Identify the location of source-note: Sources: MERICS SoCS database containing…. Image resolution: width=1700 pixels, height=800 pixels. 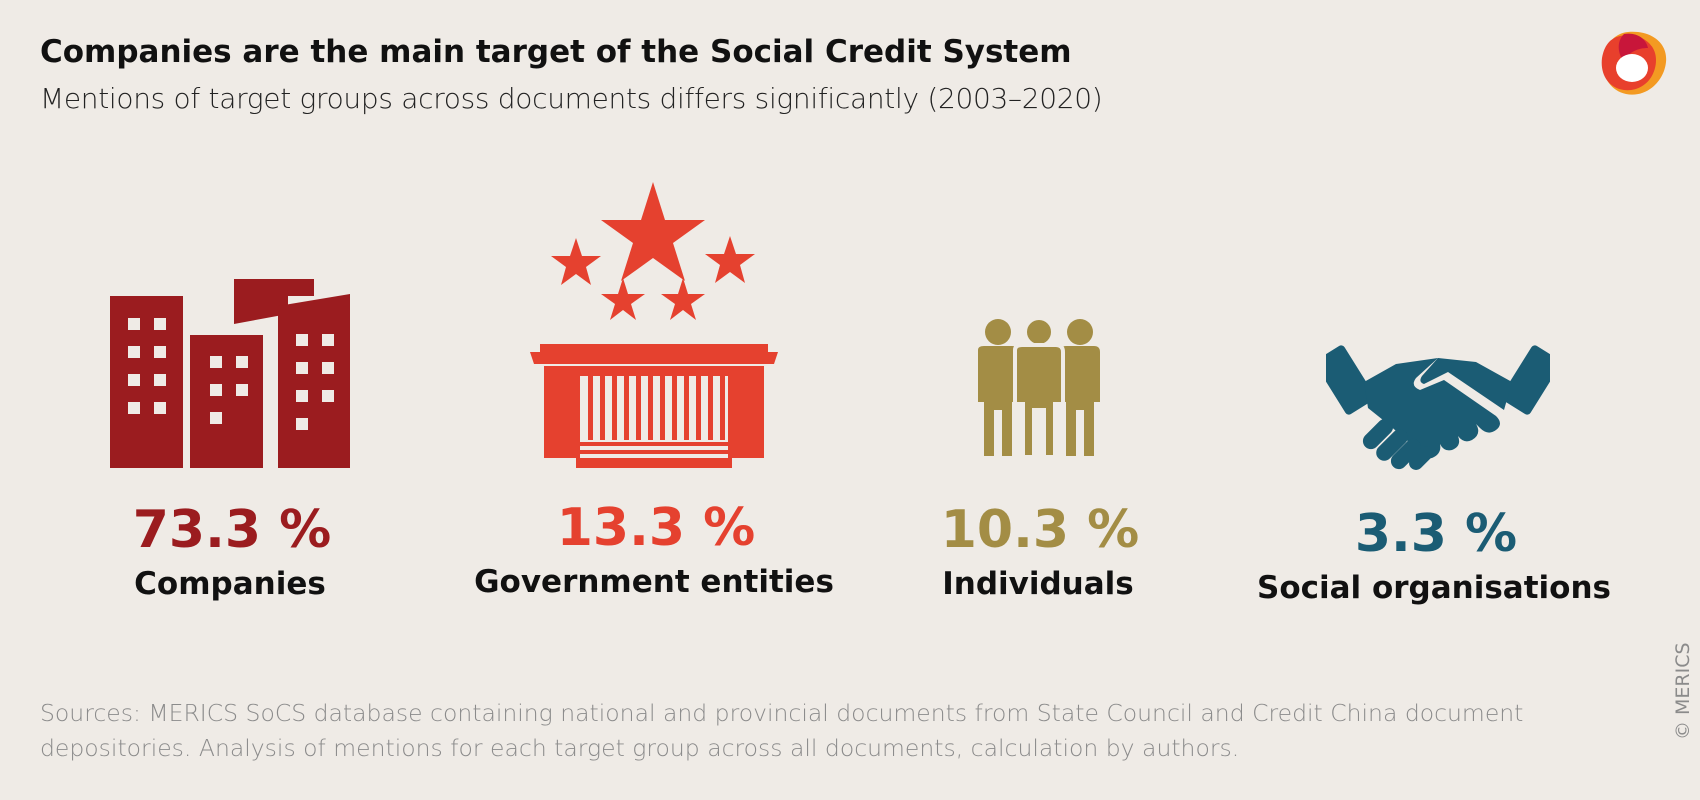
(782, 730).